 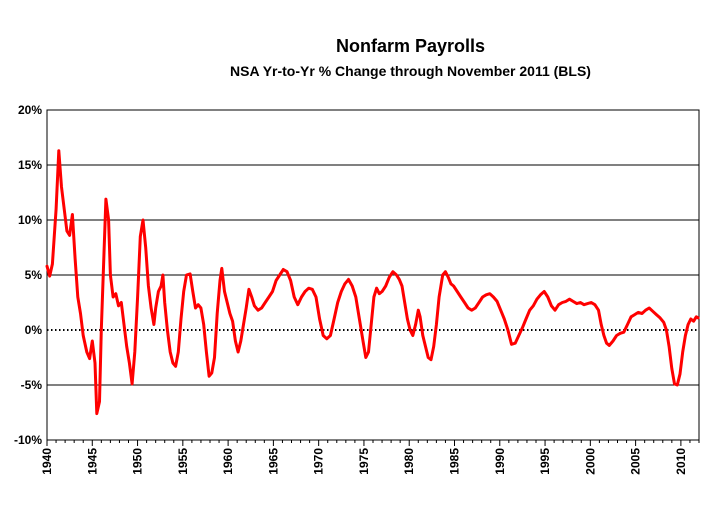 What do you see at coordinates (30, 110) in the screenshot?
I see `y-tick-label: 20%` at bounding box center [30, 110].